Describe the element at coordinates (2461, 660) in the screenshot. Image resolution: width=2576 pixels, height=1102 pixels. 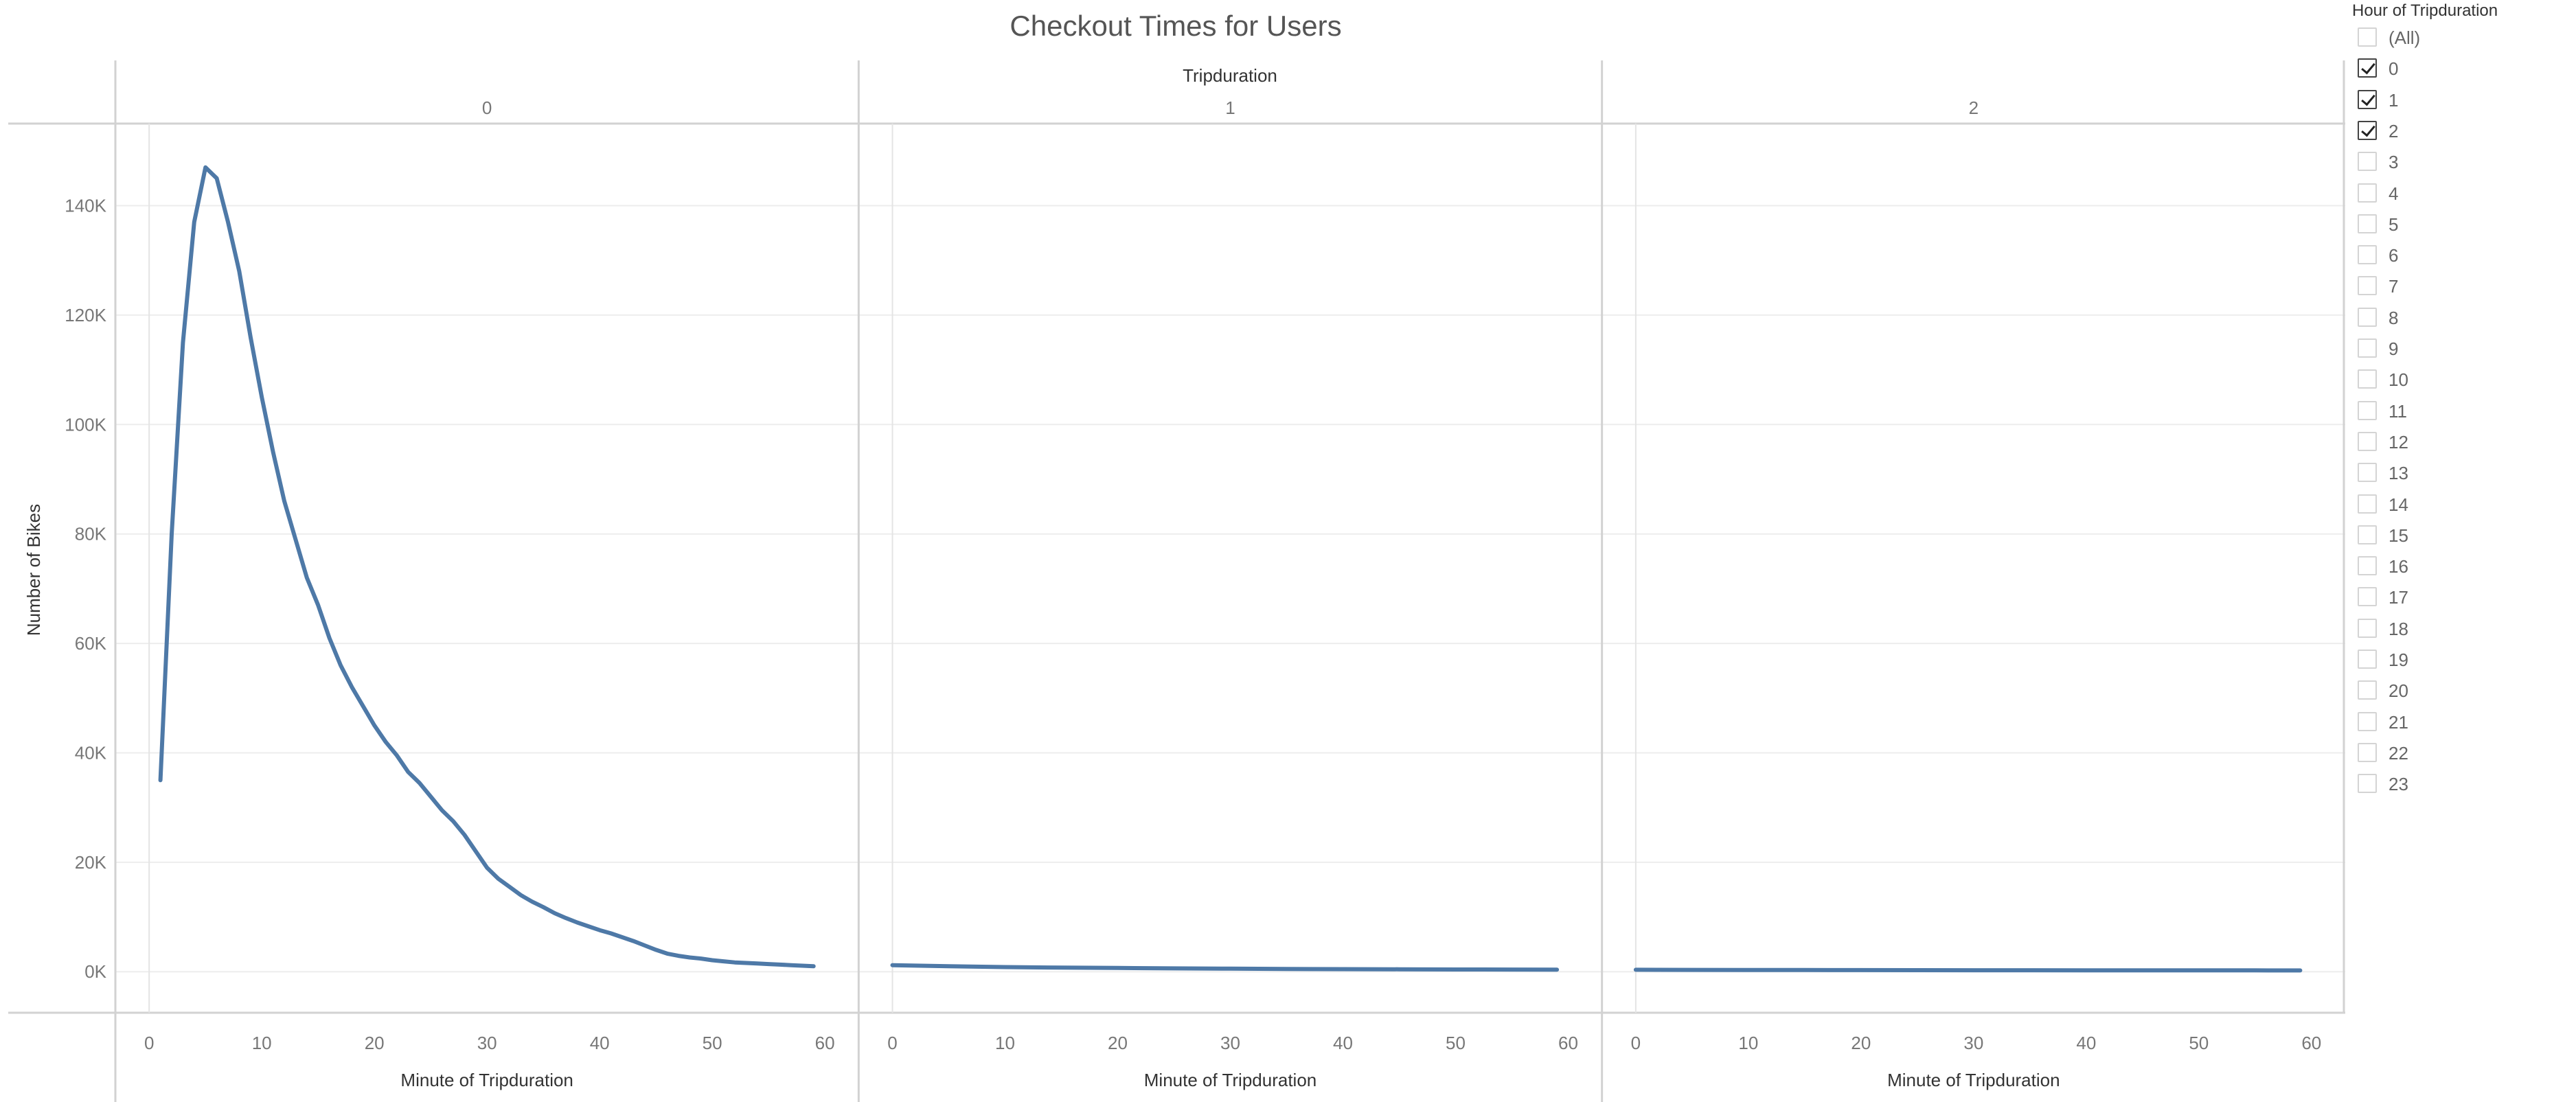
I see `filter-item-19: 19` at that location.